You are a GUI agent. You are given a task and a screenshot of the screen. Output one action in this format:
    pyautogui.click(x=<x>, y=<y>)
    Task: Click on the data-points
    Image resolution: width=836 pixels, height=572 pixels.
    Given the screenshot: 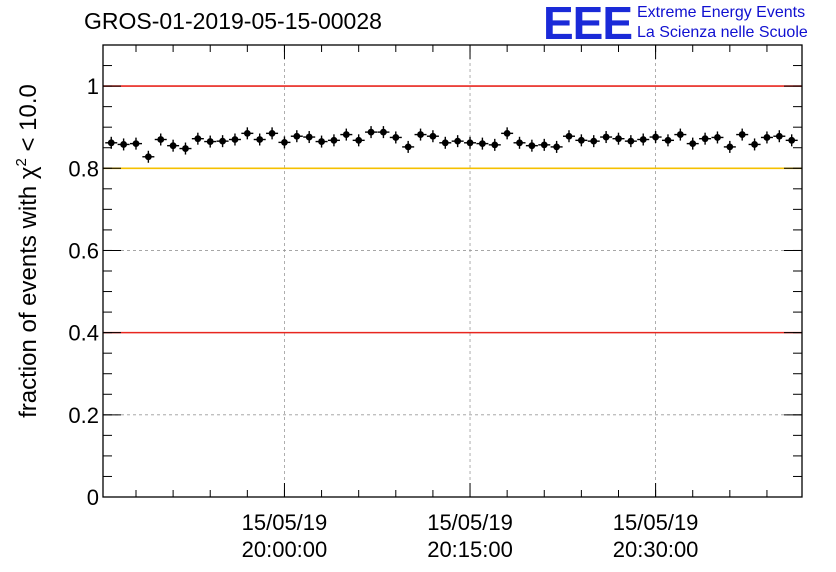 What is the action you would take?
    pyautogui.click(x=451, y=144)
    